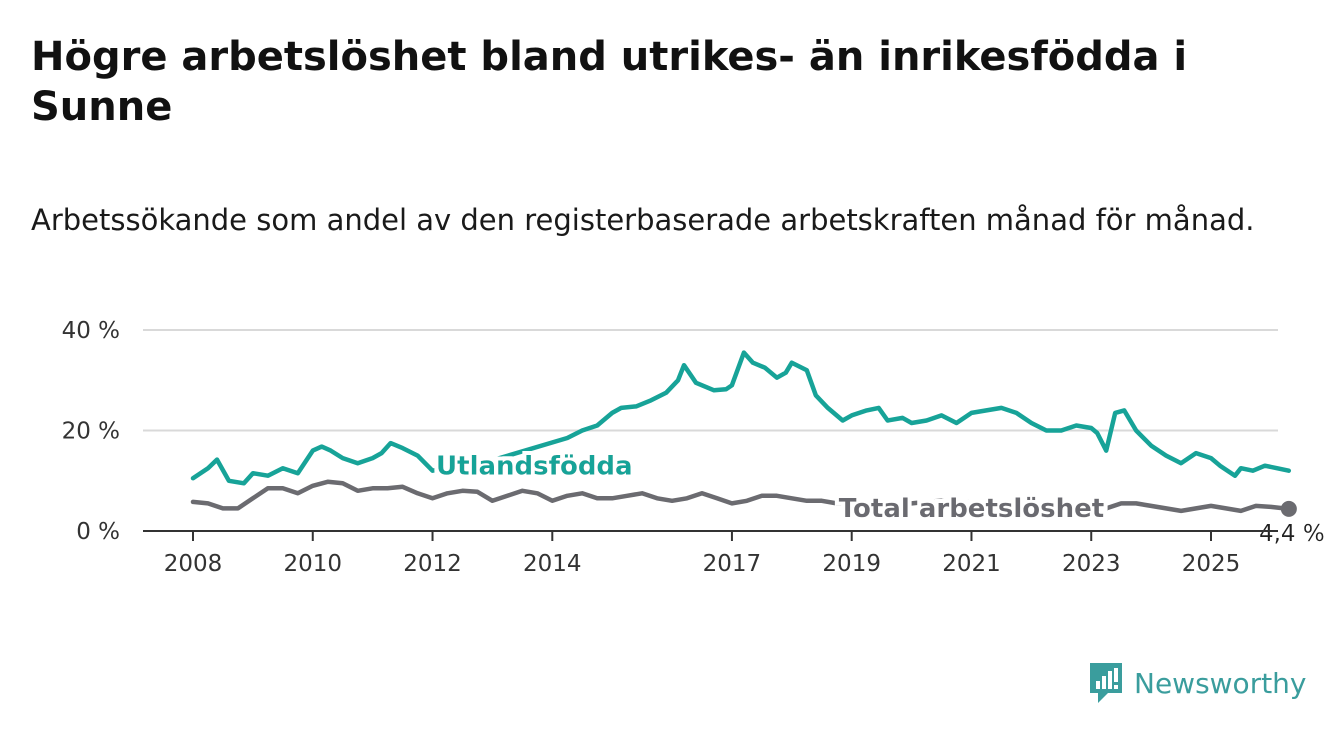 The image size is (1340, 734). I want to click on x-tick-label: 2019, so click(851, 564).